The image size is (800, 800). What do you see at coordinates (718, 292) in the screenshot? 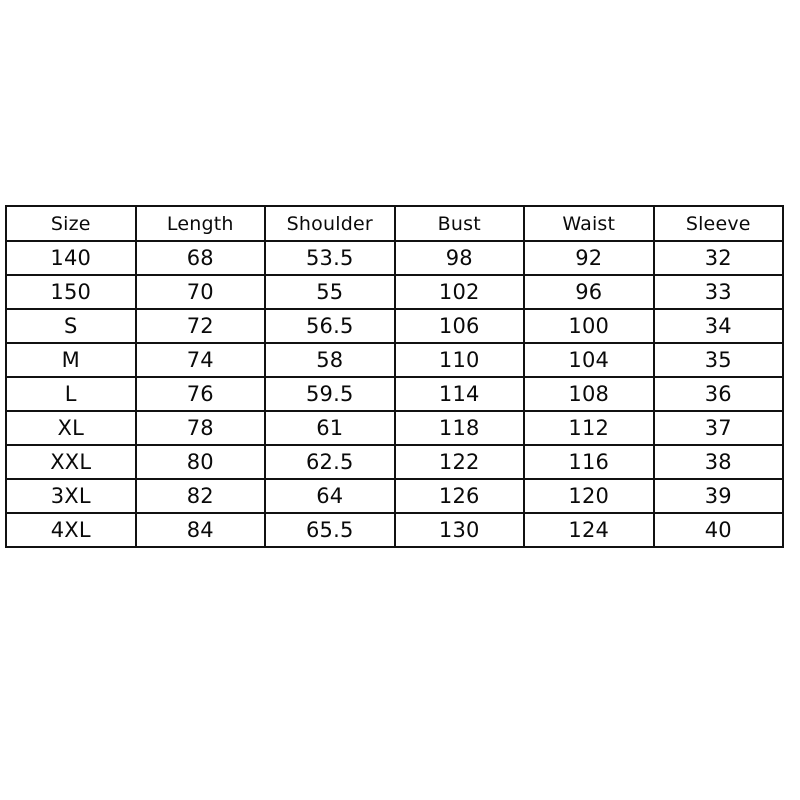
I see `measurement-cell: 33` at bounding box center [718, 292].